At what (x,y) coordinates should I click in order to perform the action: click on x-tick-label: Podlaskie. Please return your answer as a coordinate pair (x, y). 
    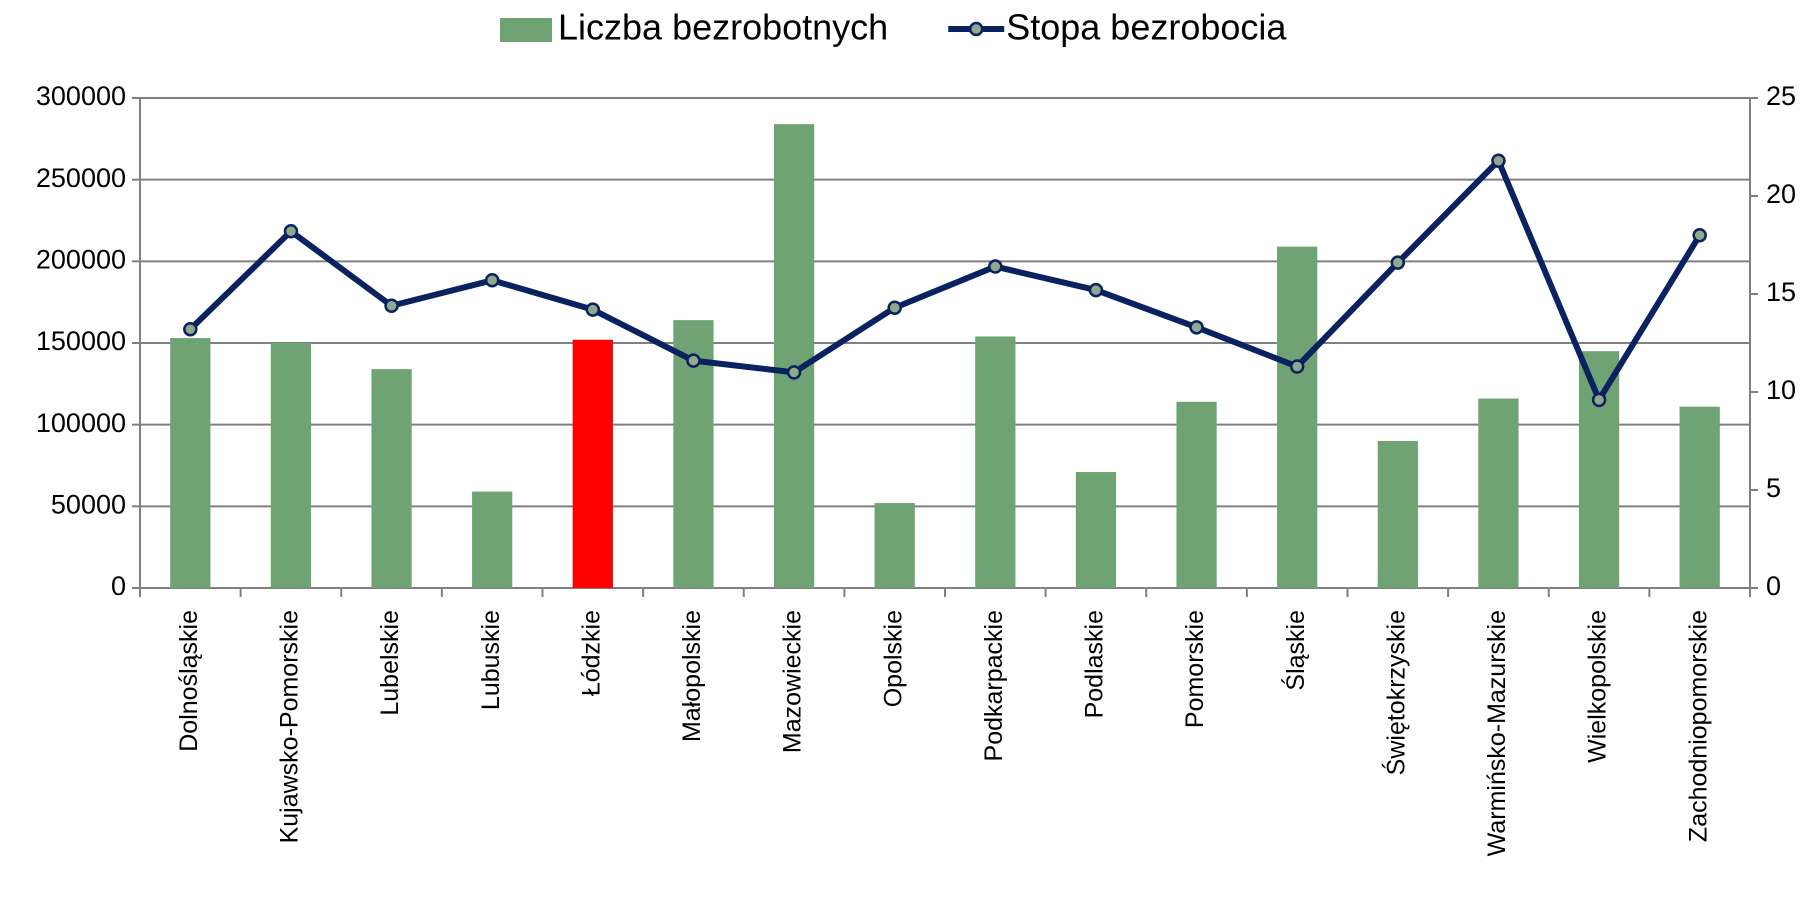
    Looking at the image, I should click on (1095, 664).